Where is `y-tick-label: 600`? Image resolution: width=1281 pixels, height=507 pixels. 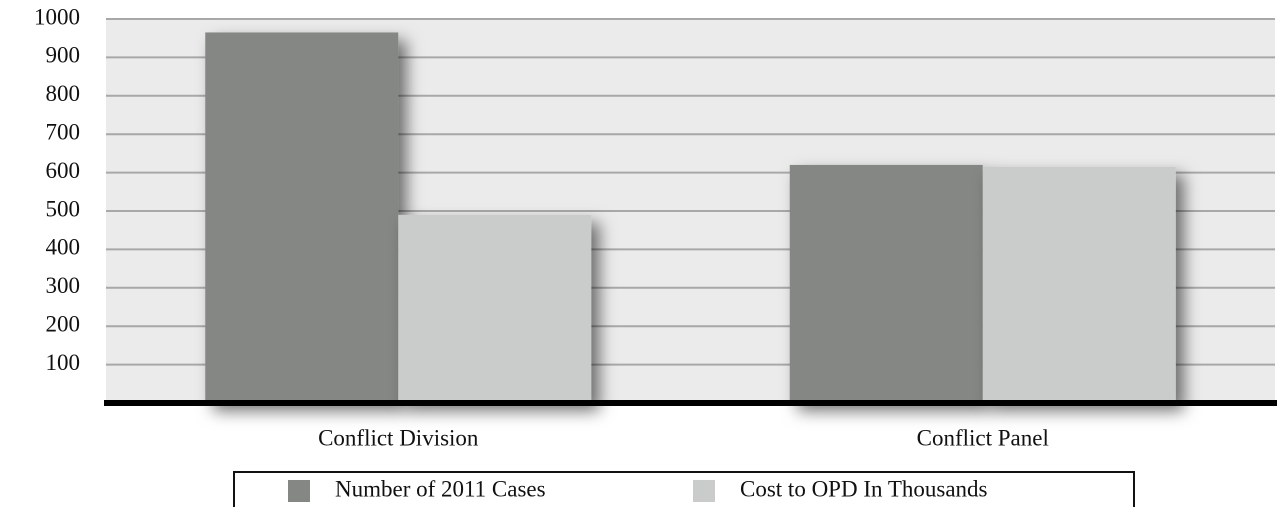
y-tick-label: 600 is located at coordinates (63, 170).